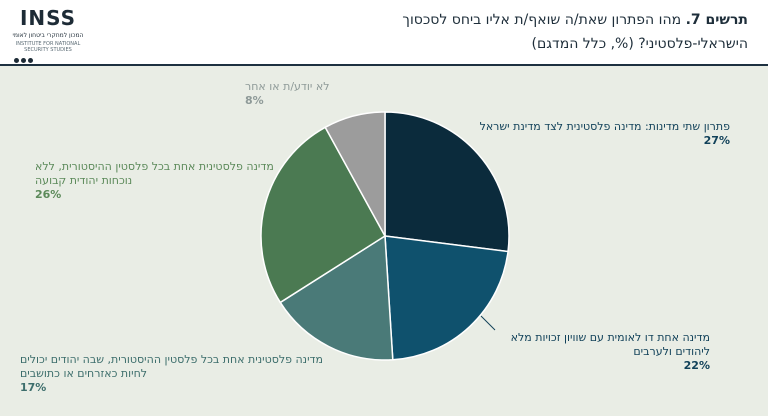 Image resolution: width=768 pixels, height=416 pixels. Describe the element at coordinates (355, 174) in the screenshot. I see `pie-slice-dont-know` at that location.